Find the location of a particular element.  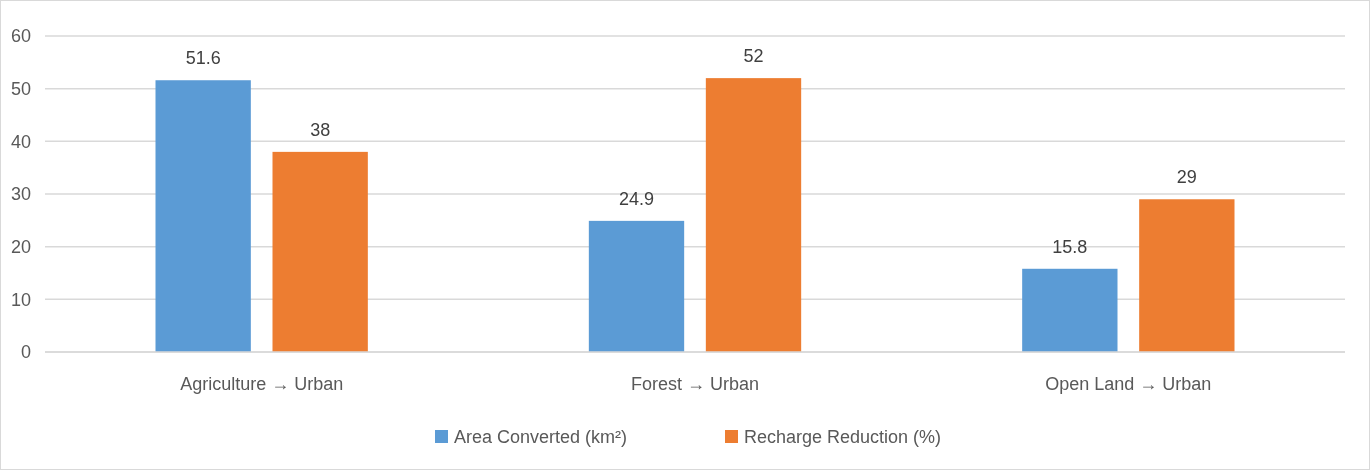

y-tick-label: 0 is located at coordinates (25, 352).